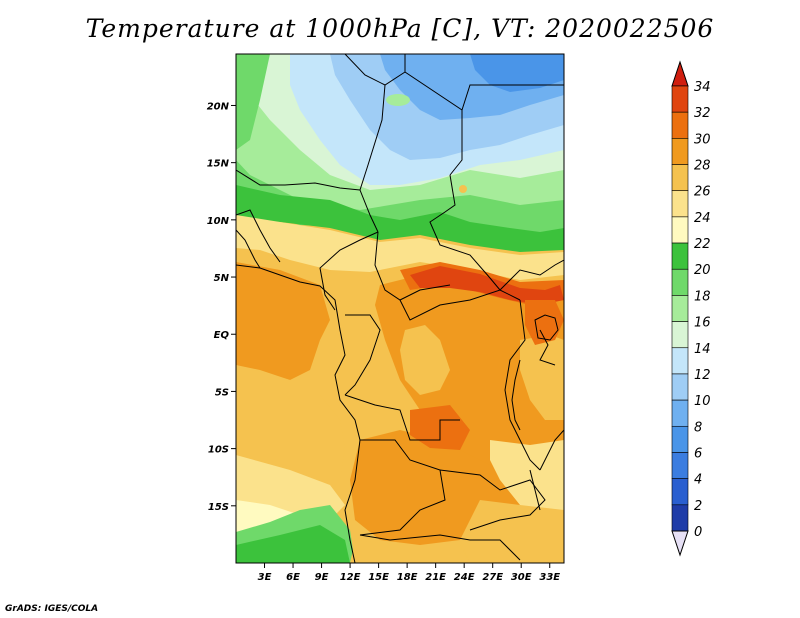 Image resolution: width=800 pixels, height=618 pixels. I want to click on lat-tick-label: 5N, so click(222, 278).